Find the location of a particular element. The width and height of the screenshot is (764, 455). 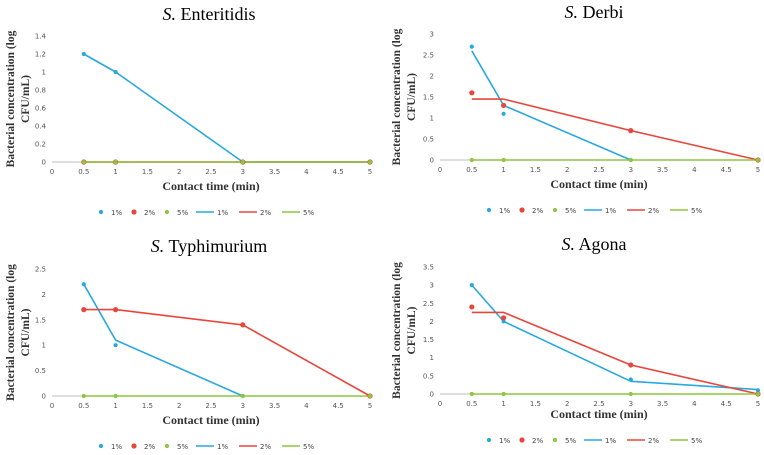

y-tick-label: 0.4 is located at coordinates (41, 127).